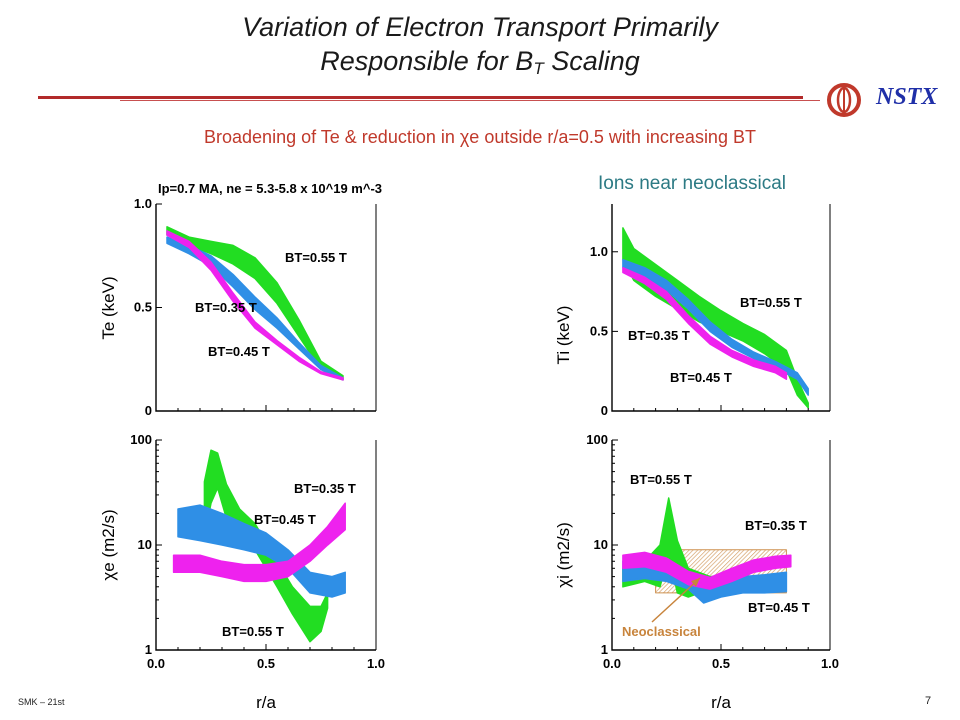 The height and width of the screenshot is (720, 960). I want to click on ti-band-bt-0-55-t, so click(715, 318).